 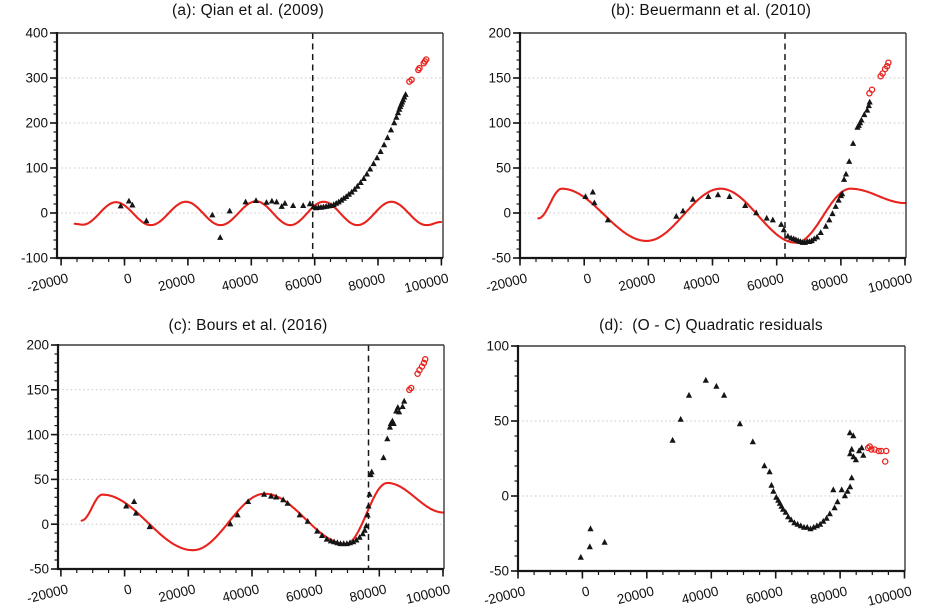 I want to click on y-tick-label: 300, so click(x=36, y=78).